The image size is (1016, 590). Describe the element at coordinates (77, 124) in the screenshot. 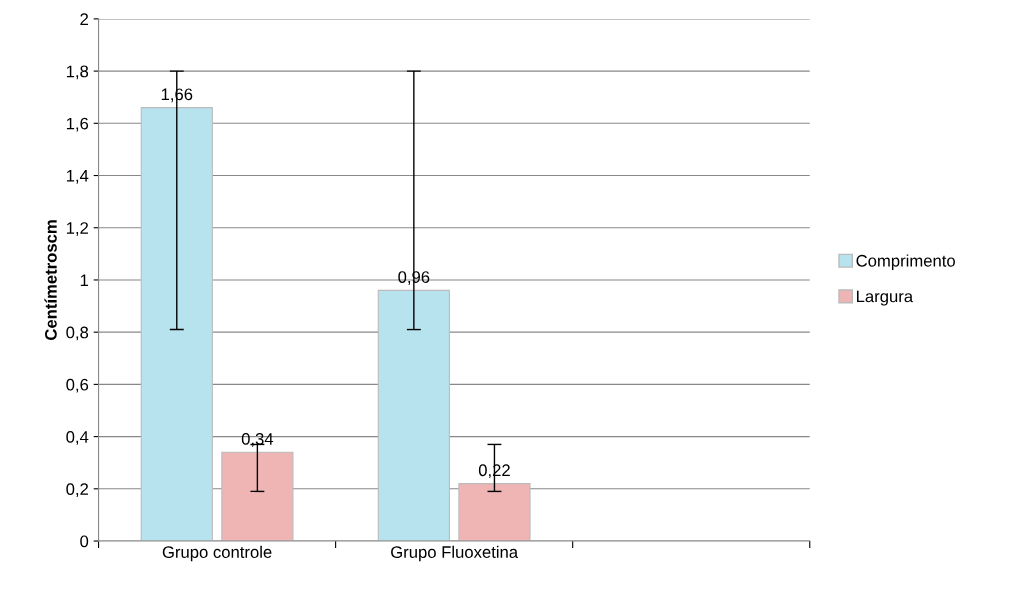

I see `y-tick-label: 1,6` at that location.